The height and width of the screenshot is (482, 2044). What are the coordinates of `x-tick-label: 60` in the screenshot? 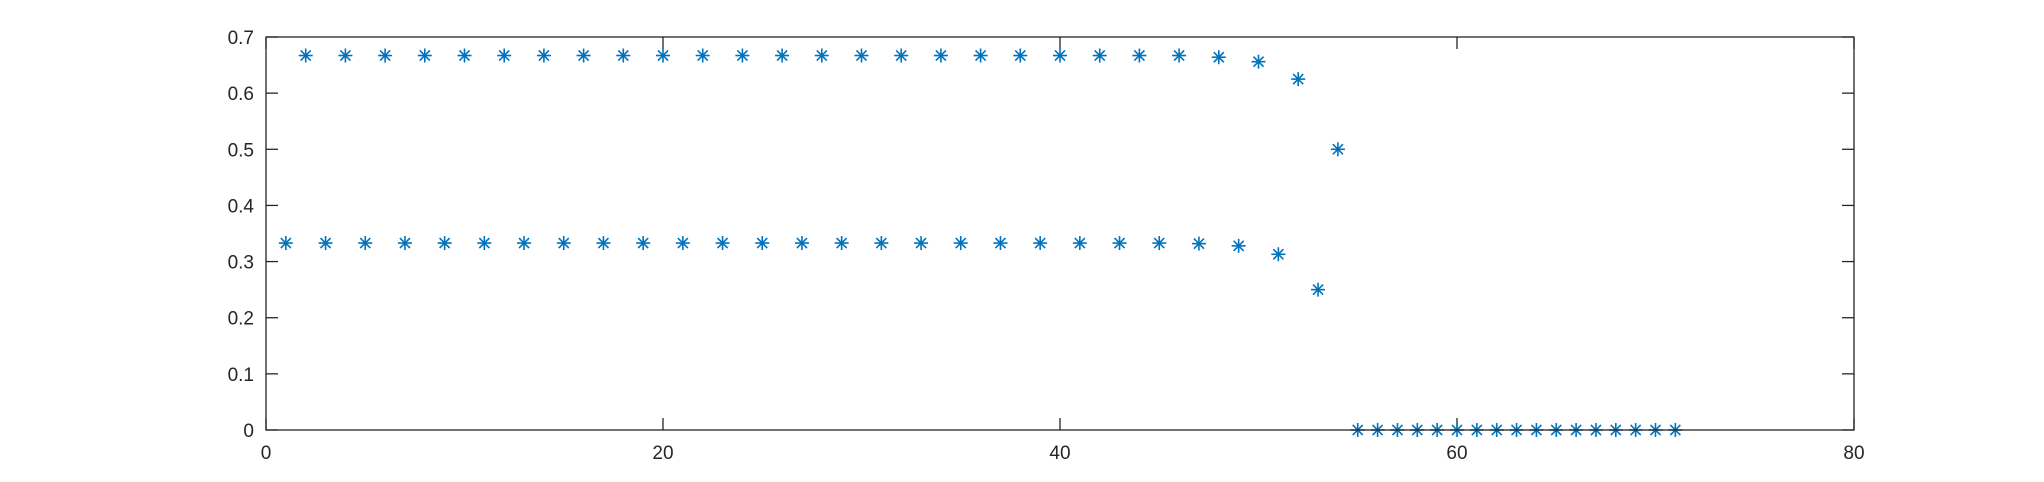 It's located at (1456, 453).